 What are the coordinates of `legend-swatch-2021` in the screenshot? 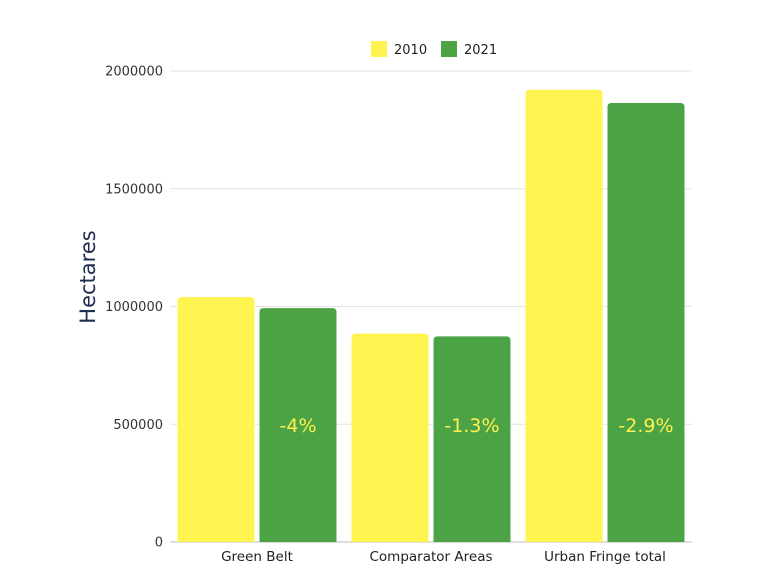 It's located at (449, 49).